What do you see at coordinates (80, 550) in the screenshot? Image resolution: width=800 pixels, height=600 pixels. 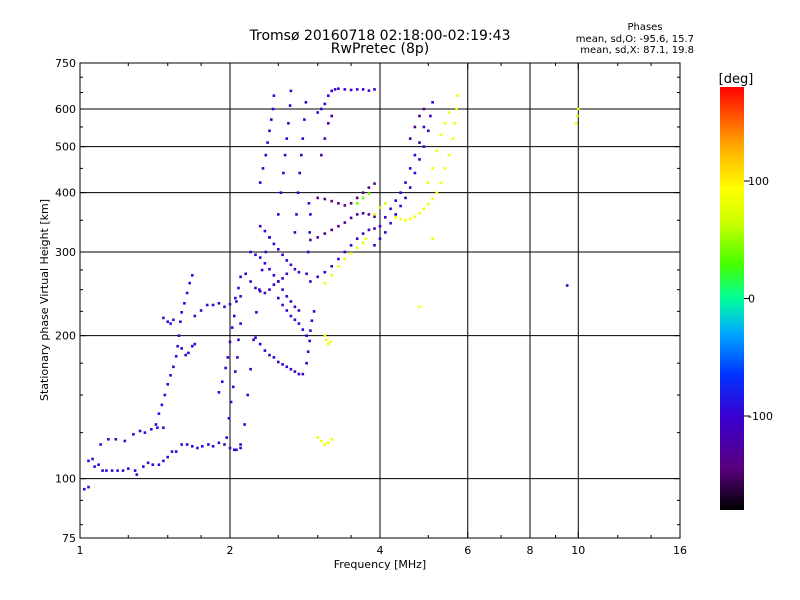 I see `x-tick-label: 1` at bounding box center [80, 550].